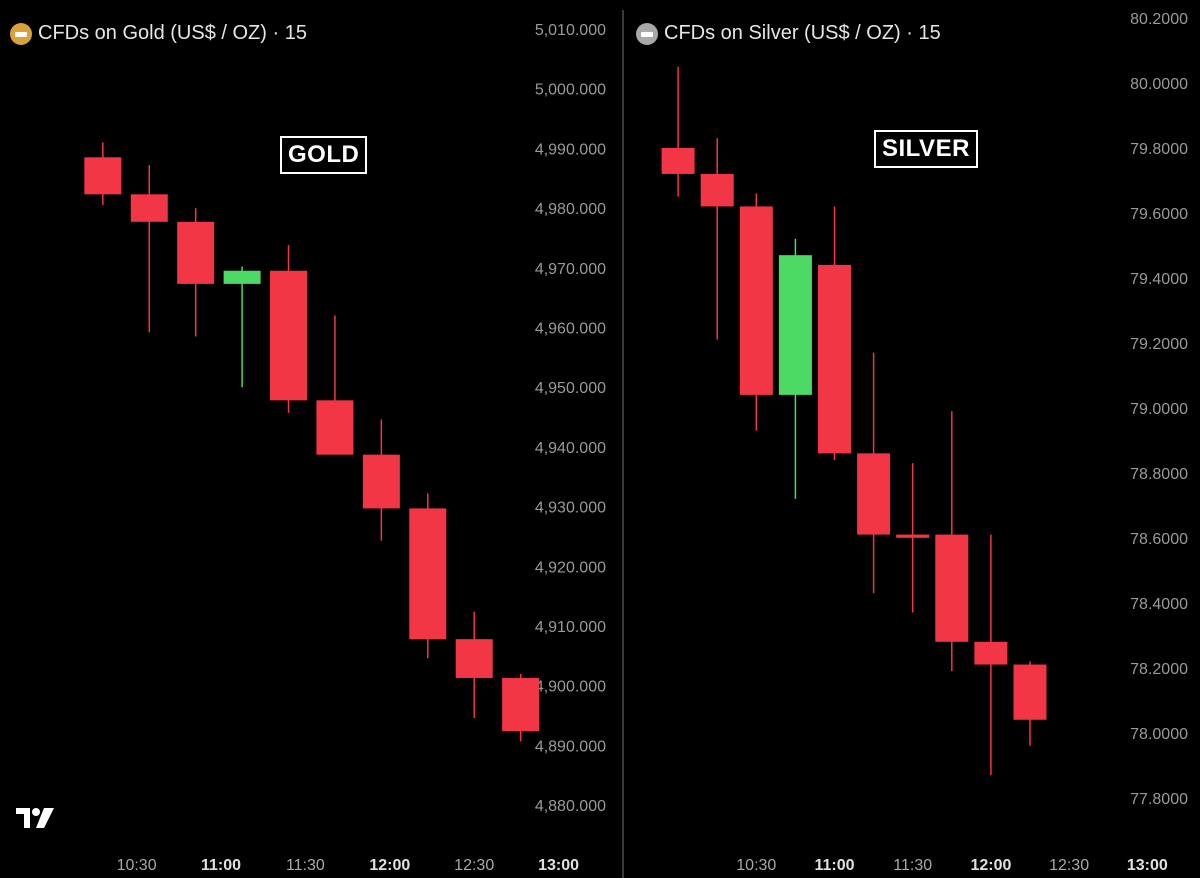 This screenshot has height=878, width=1200. What do you see at coordinates (570, 806) in the screenshot?
I see `gold-y-tick-label: 4,880.000` at bounding box center [570, 806].